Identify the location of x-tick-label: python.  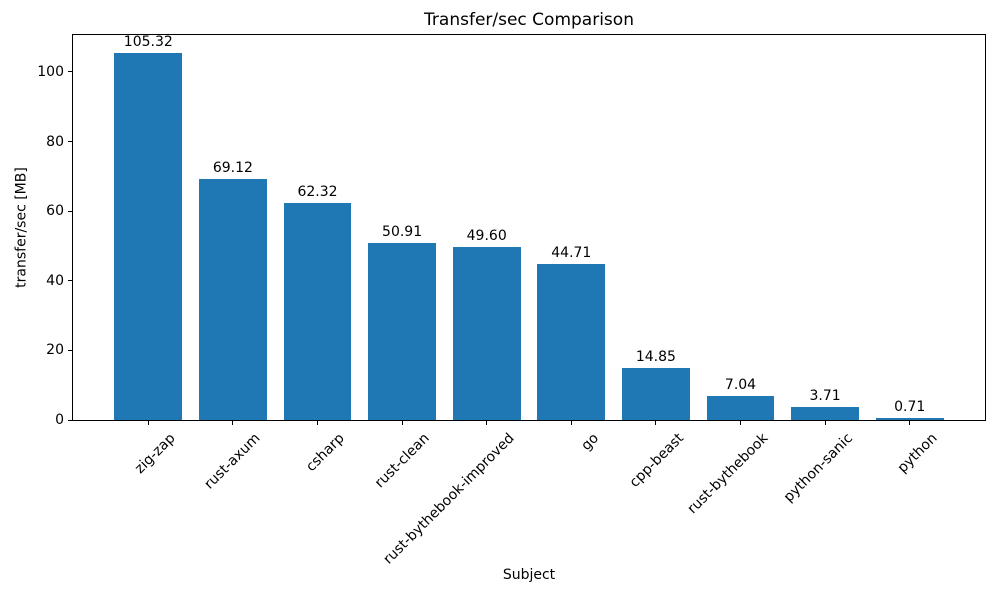
(917, 453).